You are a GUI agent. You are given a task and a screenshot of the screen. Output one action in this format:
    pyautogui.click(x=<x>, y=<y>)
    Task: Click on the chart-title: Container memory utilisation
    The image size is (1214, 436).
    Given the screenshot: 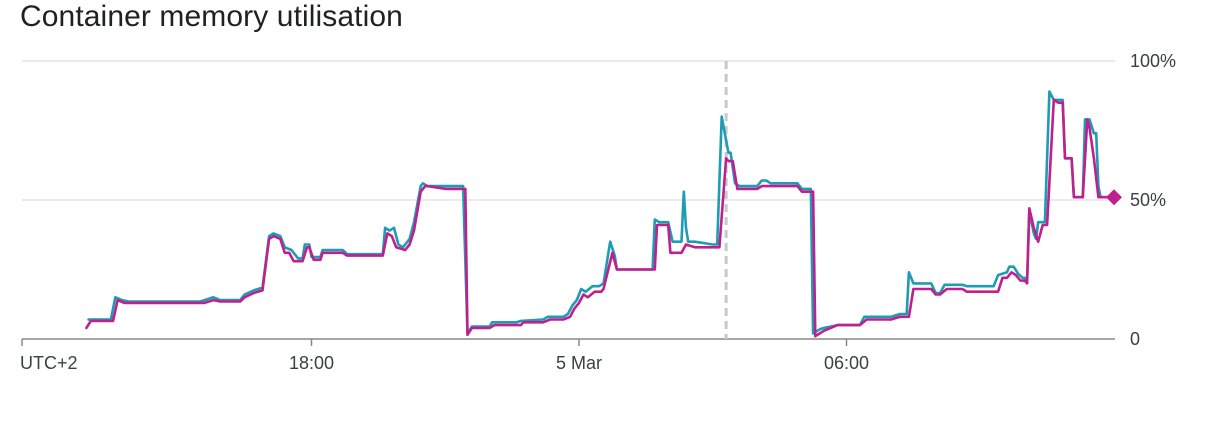 What is the action you would take?
    pyautogui.click(x=211, y=16)
    